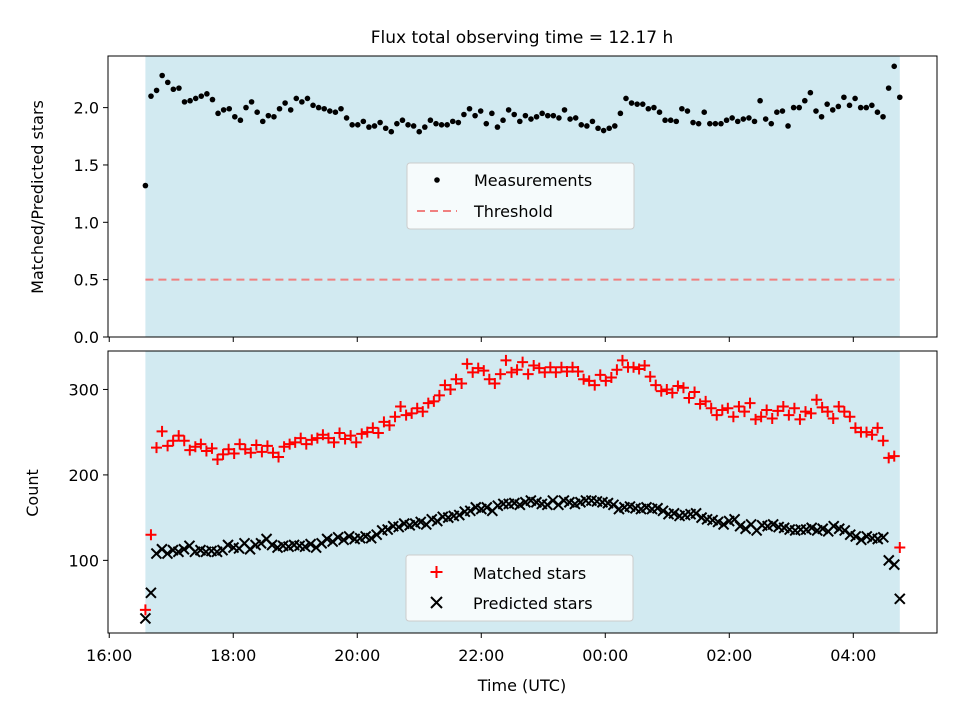 Image resolution: width=960 pixels, height=720 pixels. What do you see at coordinates (481, 339) in the screenshot?
I see `ratio-x-ticks` at bounding box center [481, 339].